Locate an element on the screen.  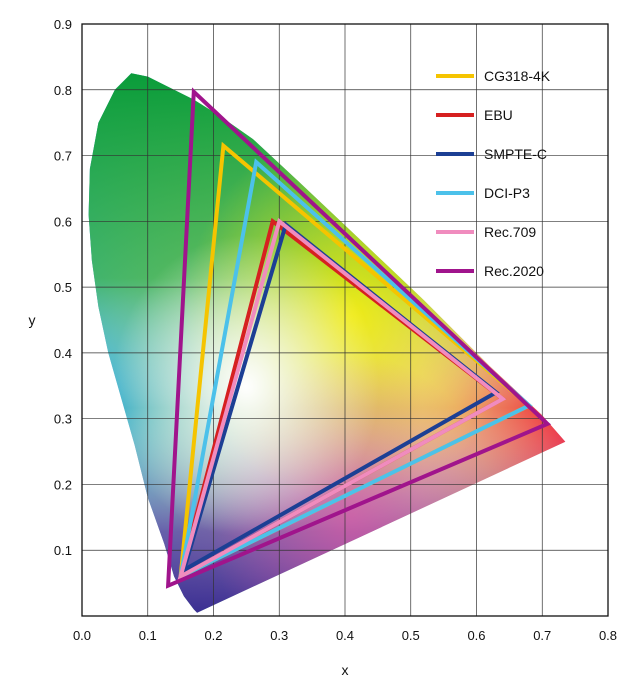
y-tick-label: 0.3 is located at coordinates (63, 419).